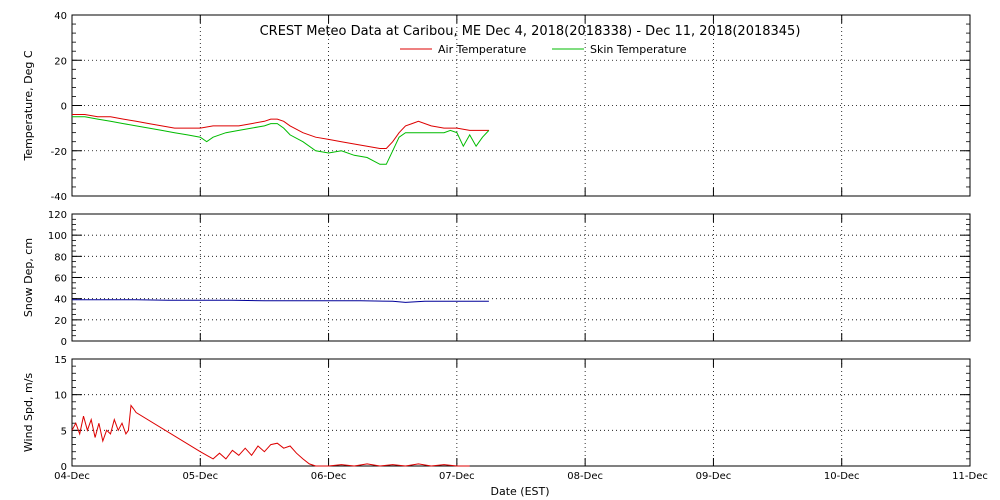  What do you see at coordinates (457, 476) in the screenshot?
I see `x-tick-label: 07-Dec` at bounding box center [457, 476].